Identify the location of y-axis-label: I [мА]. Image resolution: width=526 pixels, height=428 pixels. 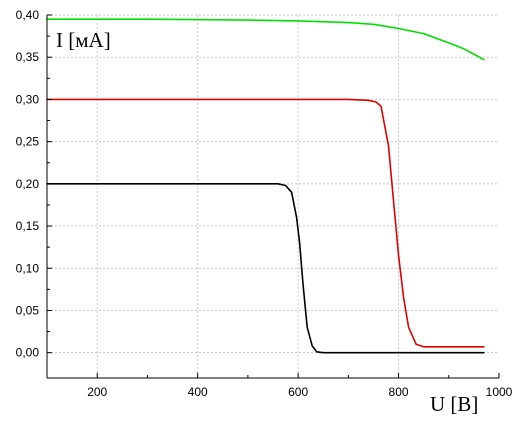
(83, 40).